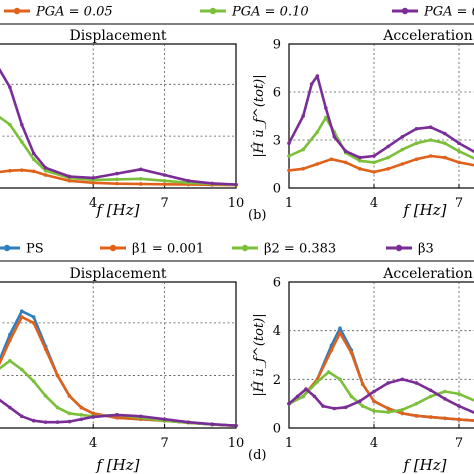 This screenshot has height=474, width=474. Describe the element at coordinates (257, 215) in the screenshot. I see `panel-letter-b: (b)` at that location.